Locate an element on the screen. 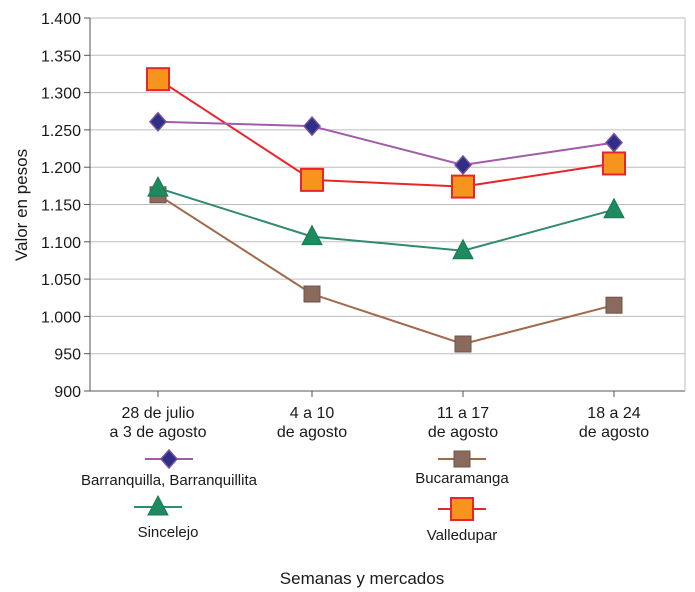  y-tick-label: 1.400 is located at coordinates (61, 19).